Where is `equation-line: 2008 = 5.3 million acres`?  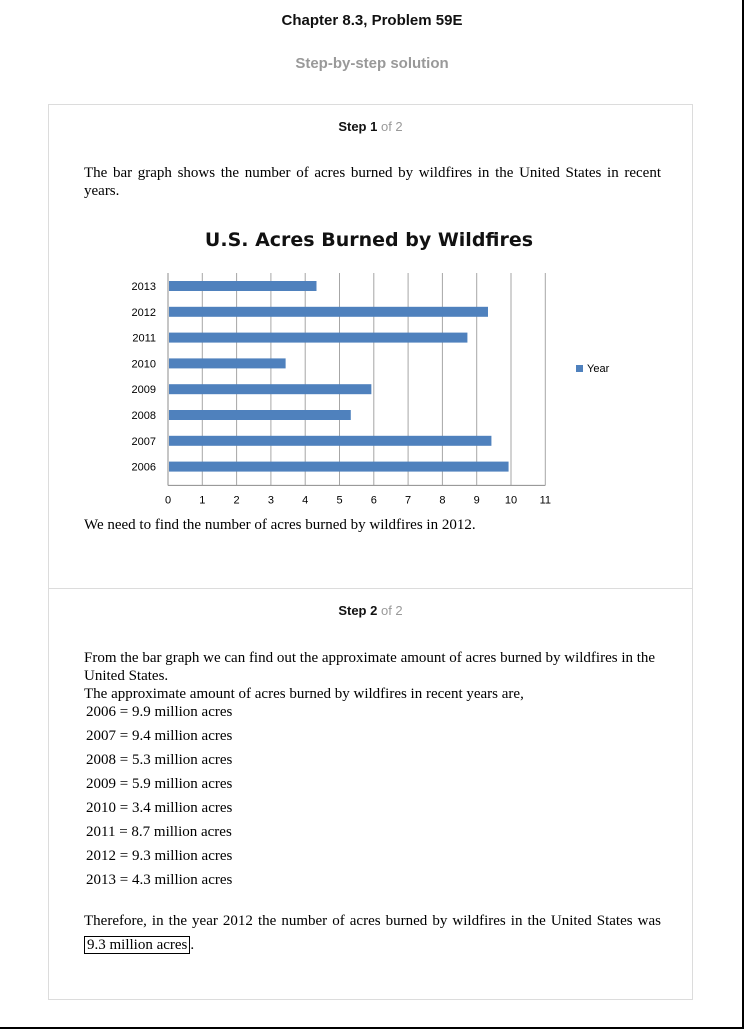 equation-line: 2008 = 5.3 million acres is located at coordinates (159, 760).